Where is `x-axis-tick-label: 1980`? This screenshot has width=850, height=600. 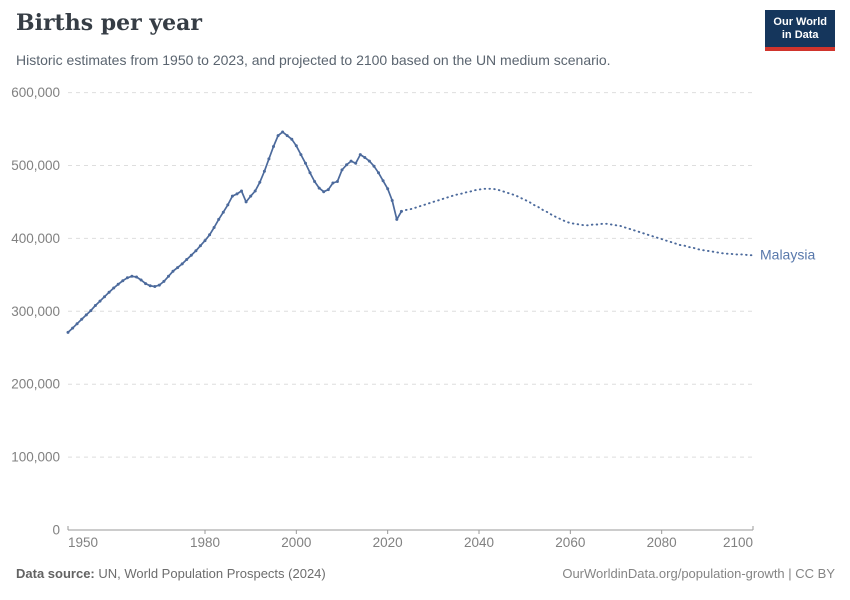
x-axis-tick-label: 1980 is located at coordinates (205, 542).